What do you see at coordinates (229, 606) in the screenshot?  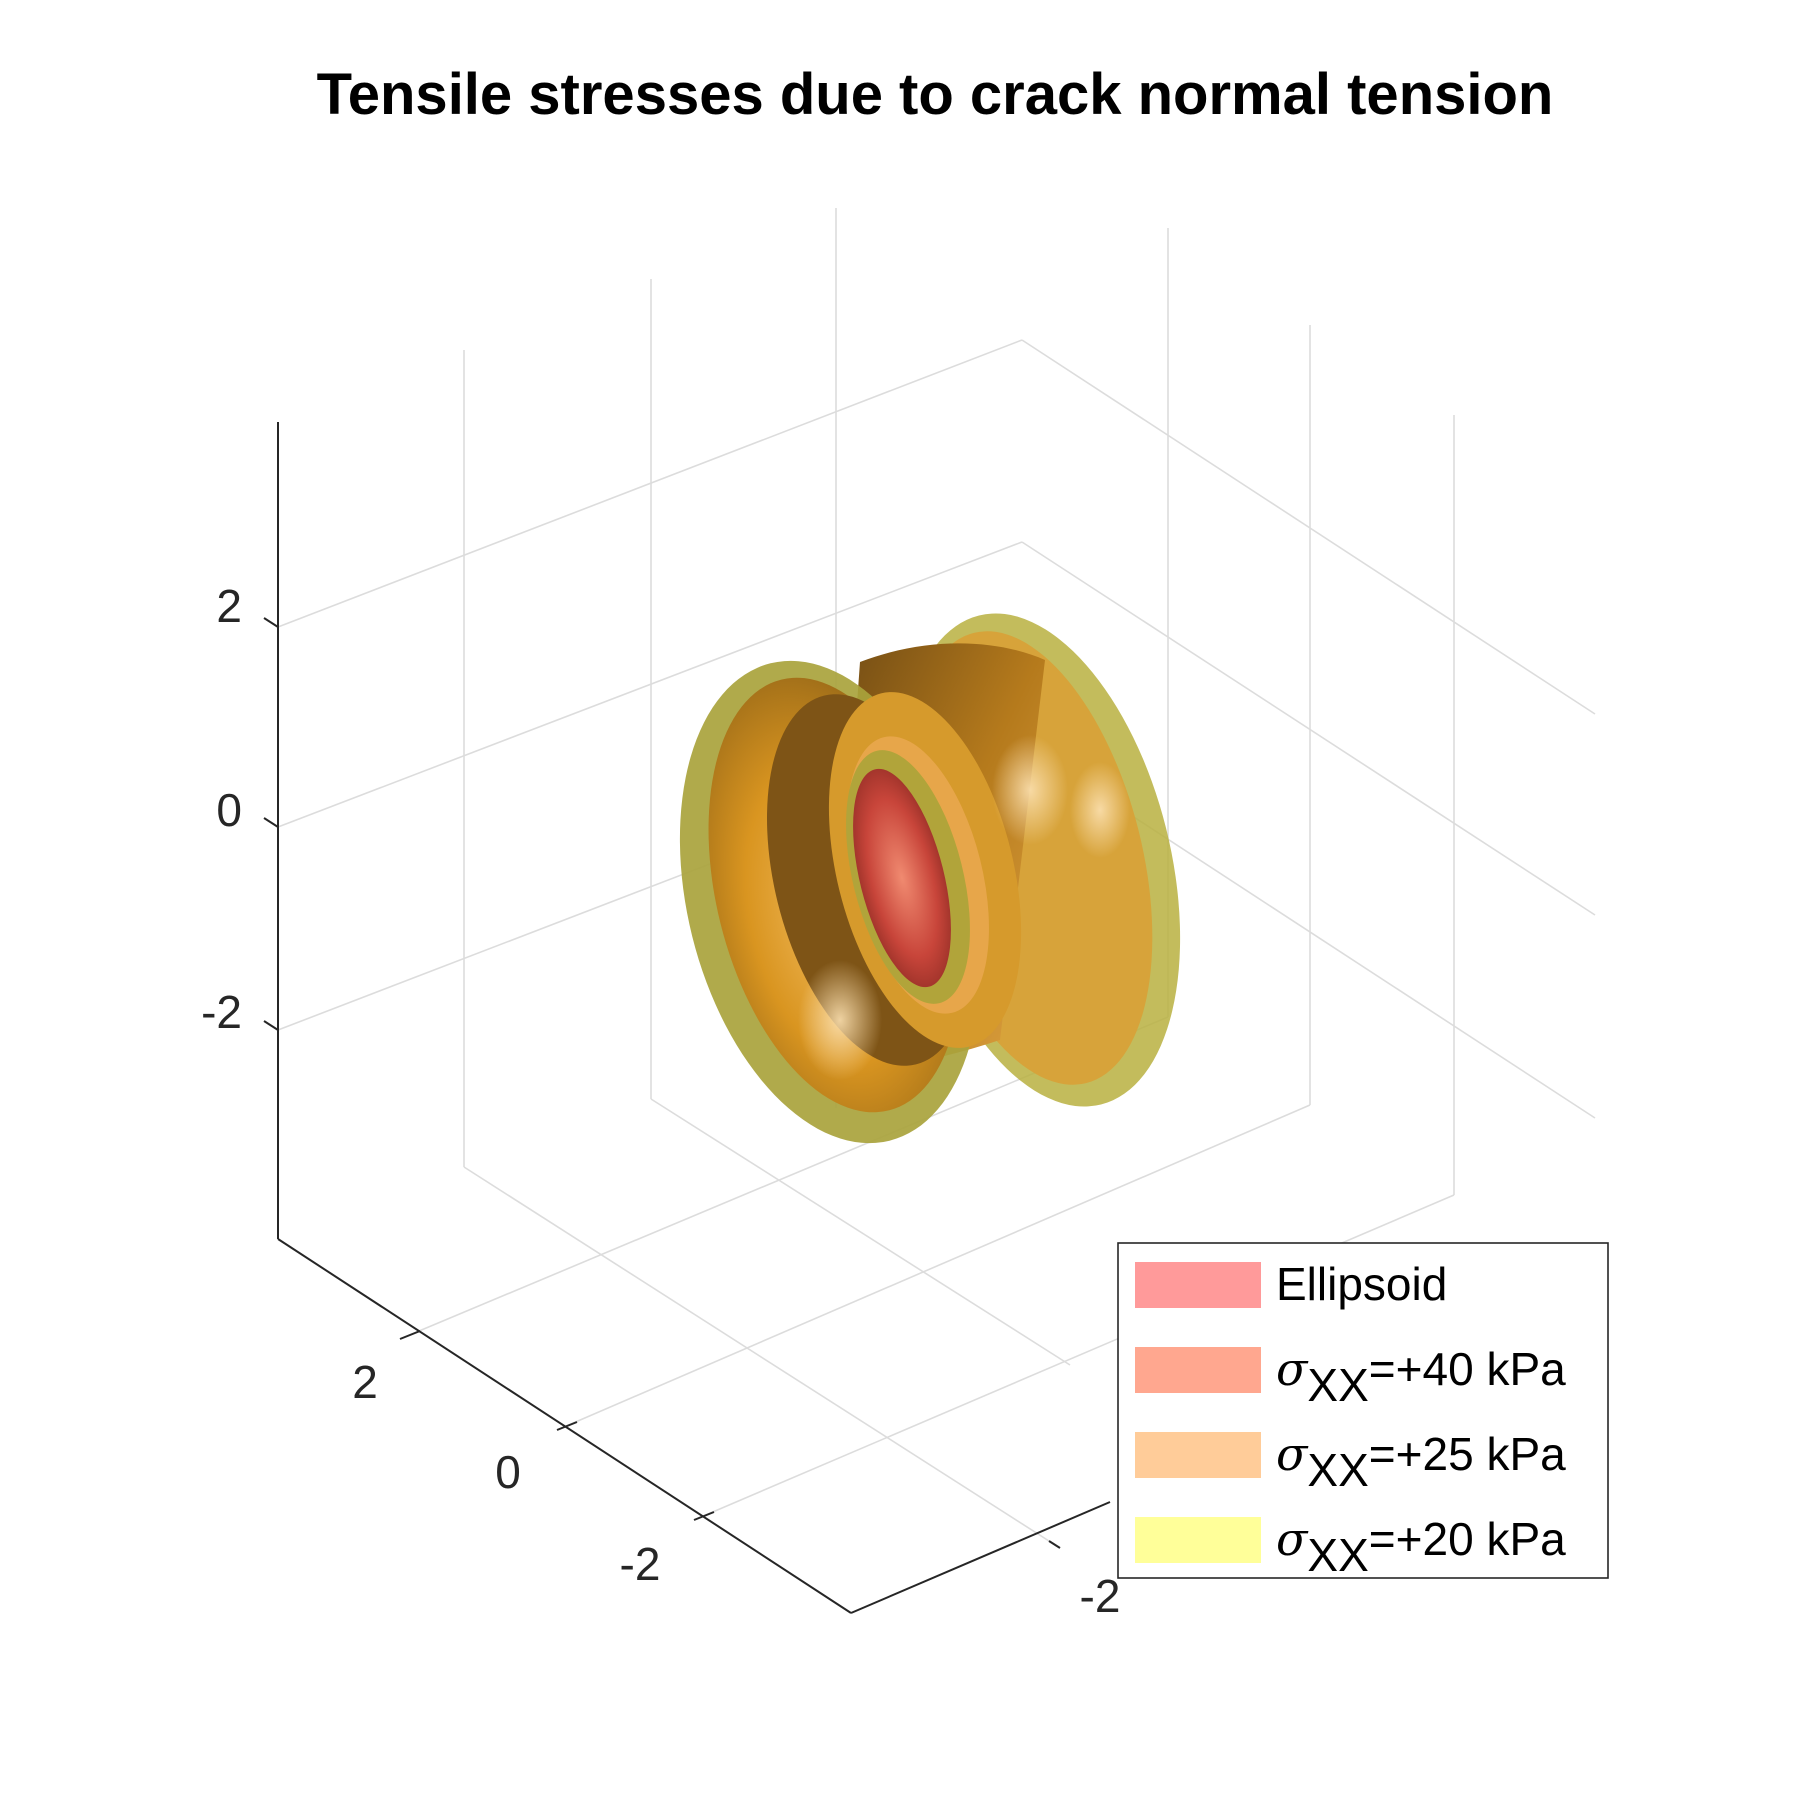 I see `z-tick-label: 2` at bounding box center [229, 606].